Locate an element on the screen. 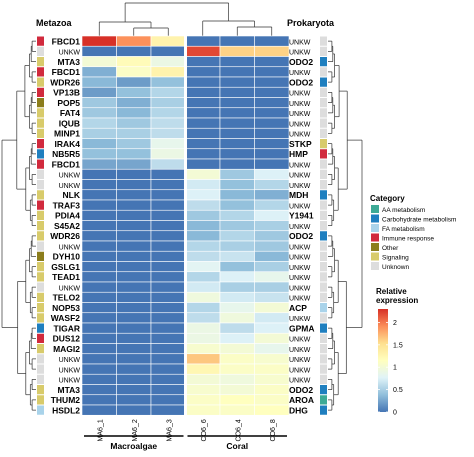 This screenshot has height=457, width=474. left-row-label: UNKW is located at coordinates (70, 186).